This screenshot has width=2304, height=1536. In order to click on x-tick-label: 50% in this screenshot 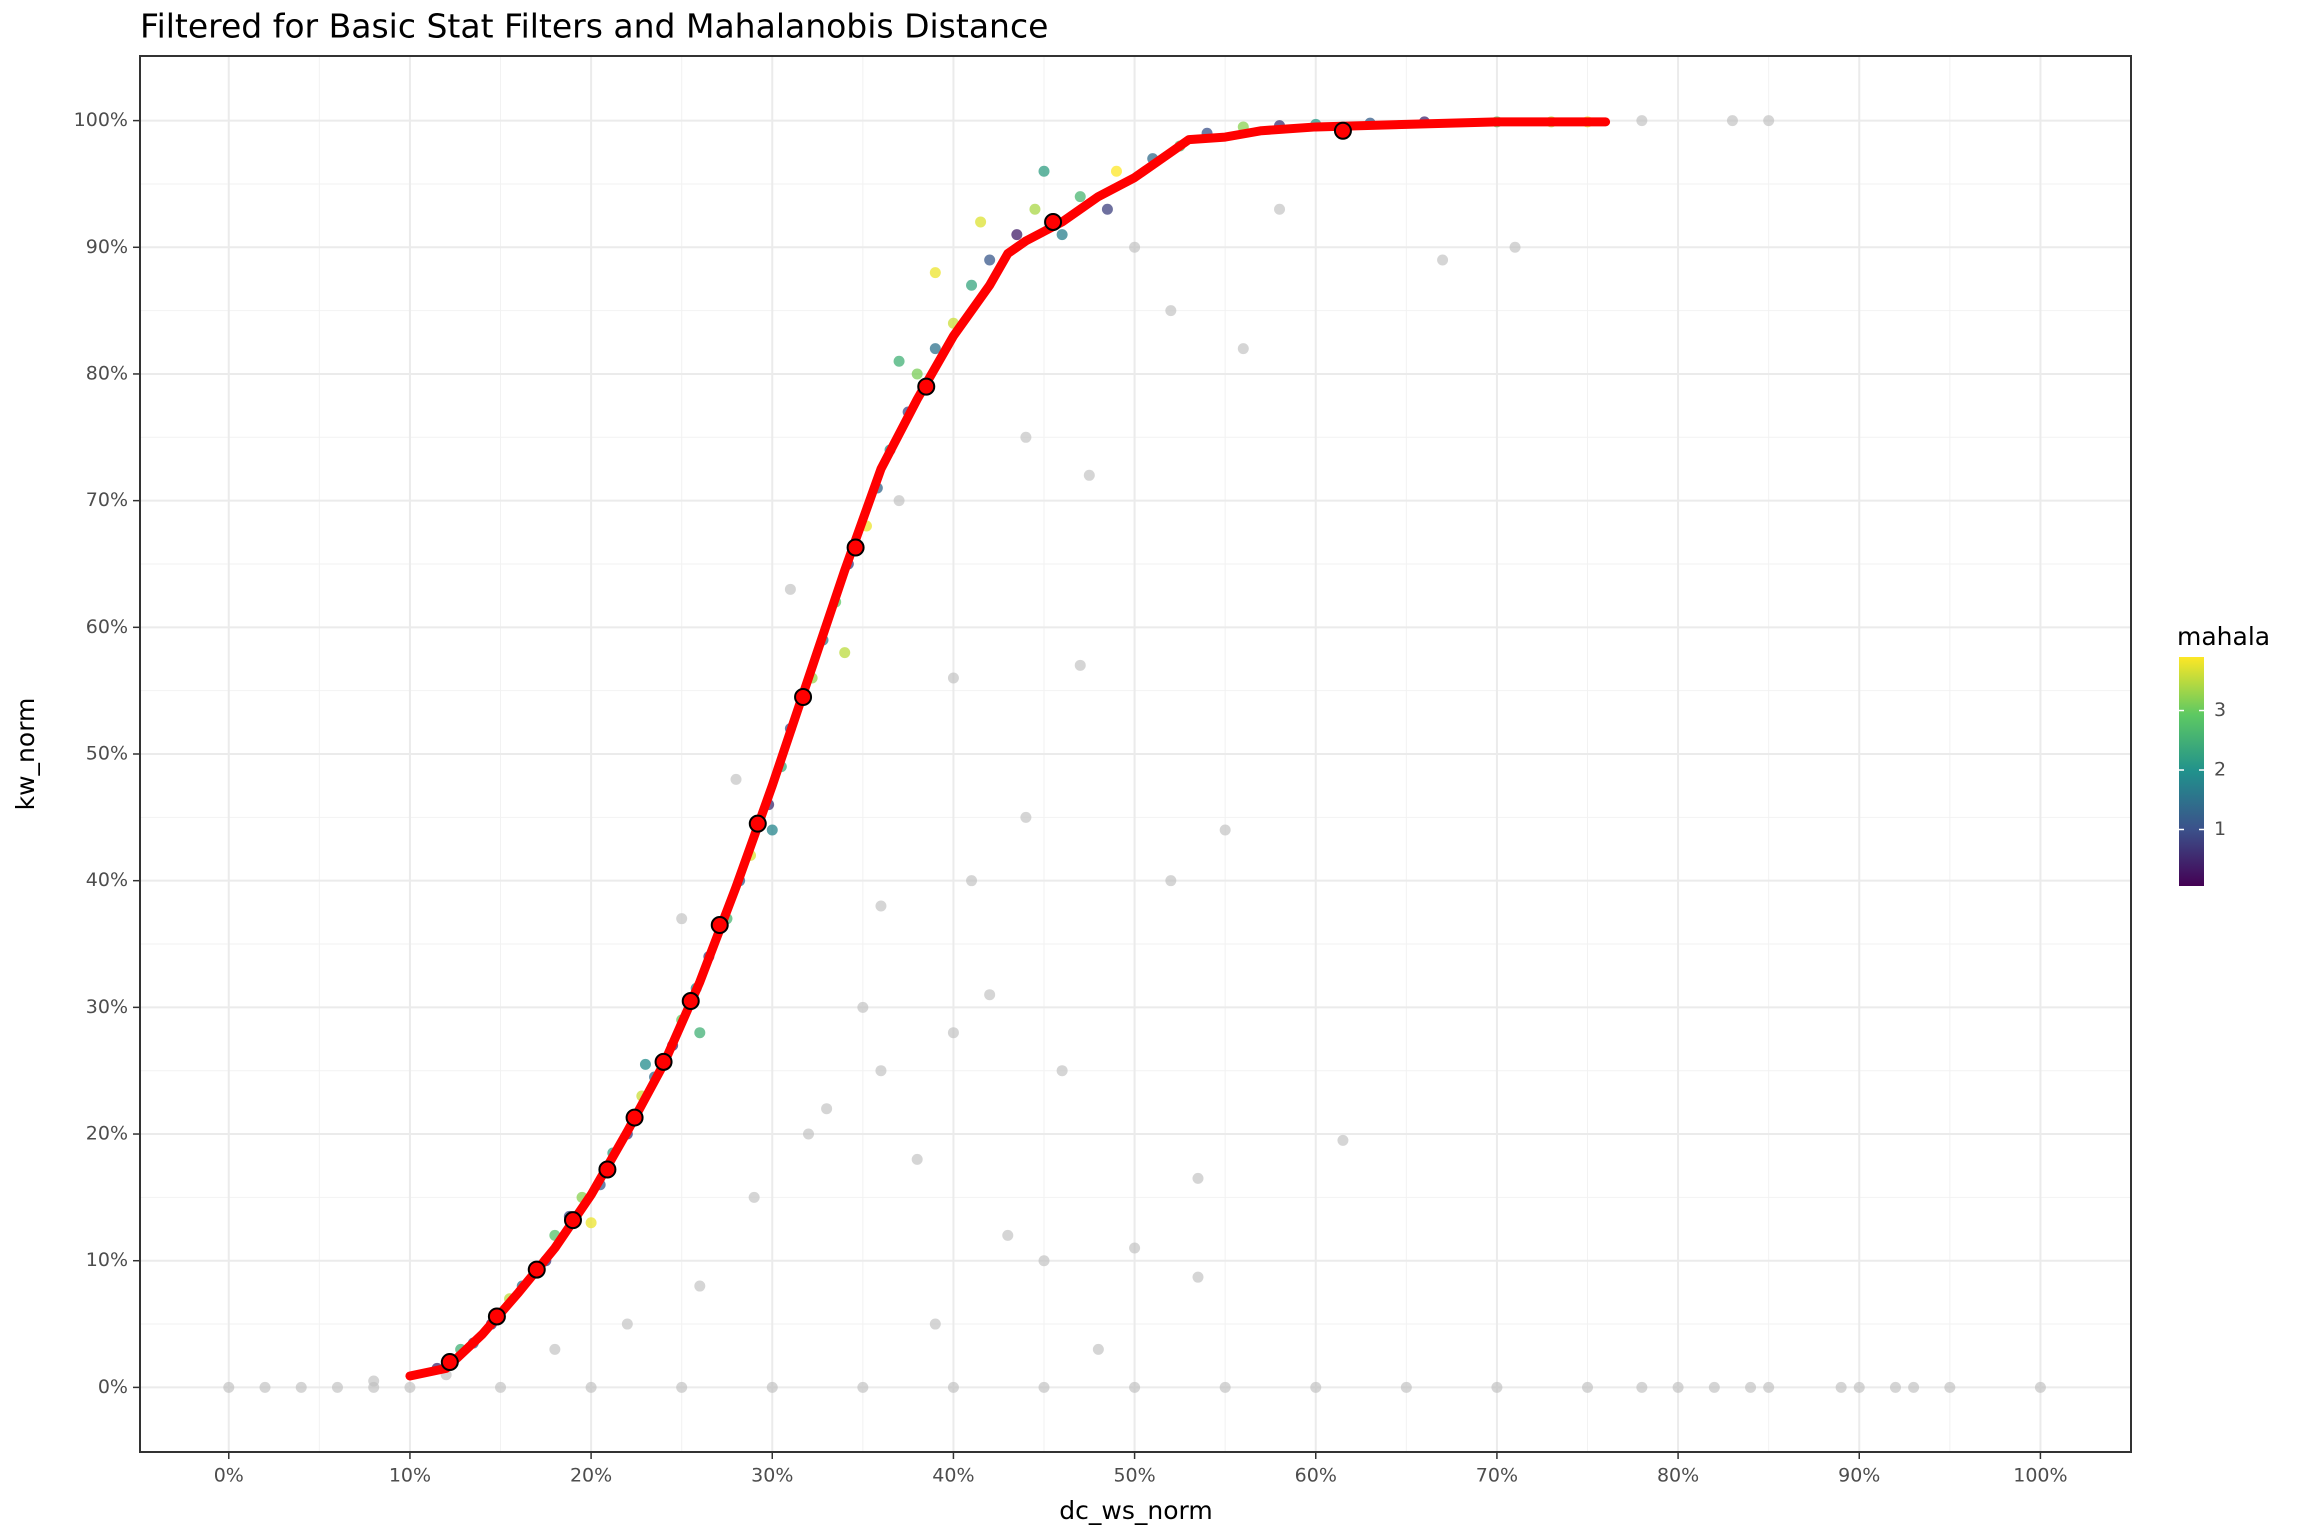, I will do `click(1134, 1476)`.